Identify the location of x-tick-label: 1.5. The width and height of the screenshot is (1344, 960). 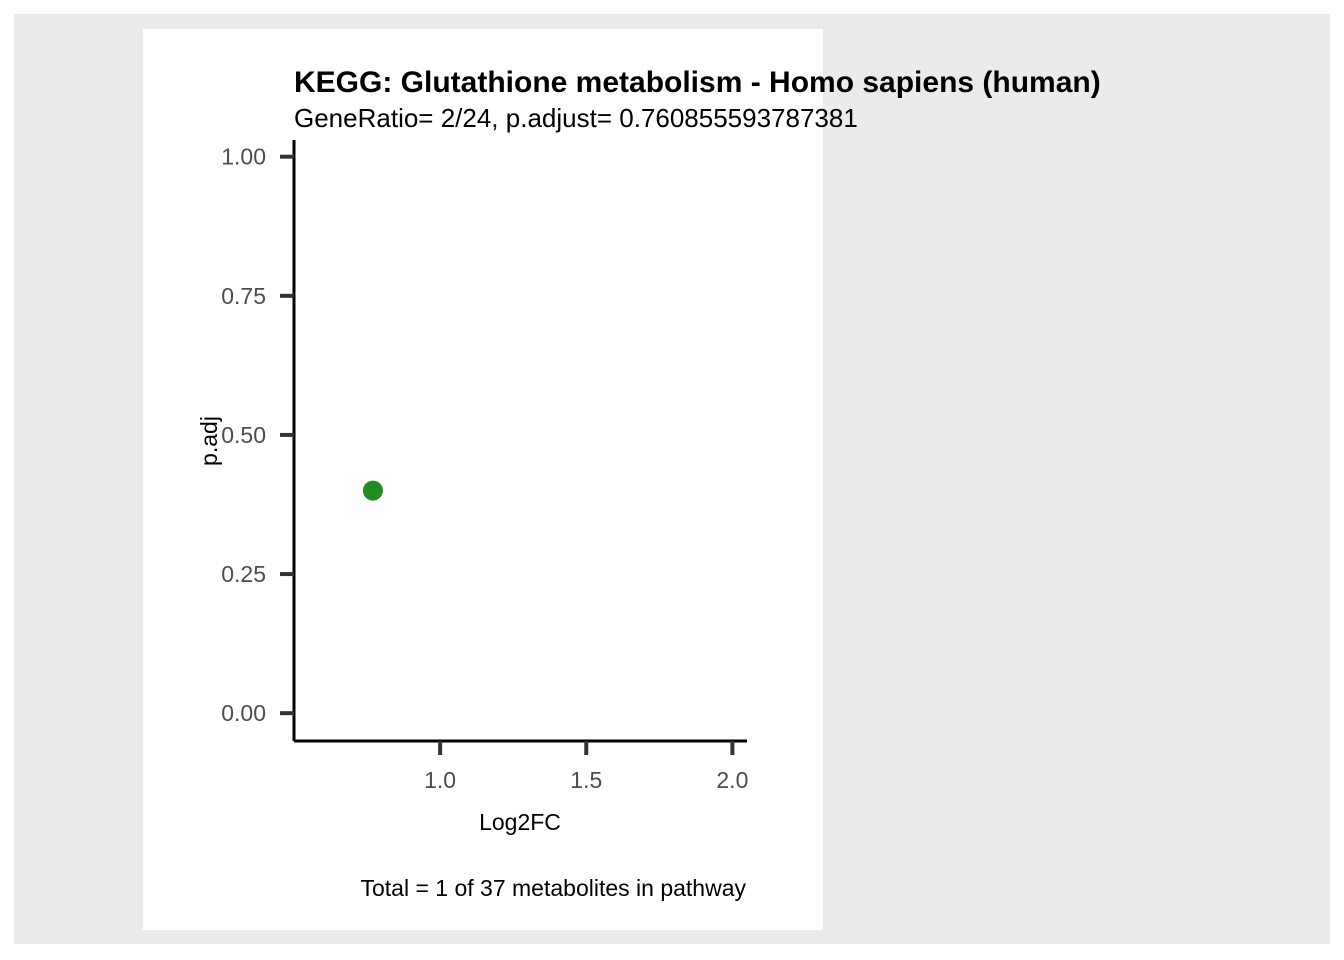
(586, 780).